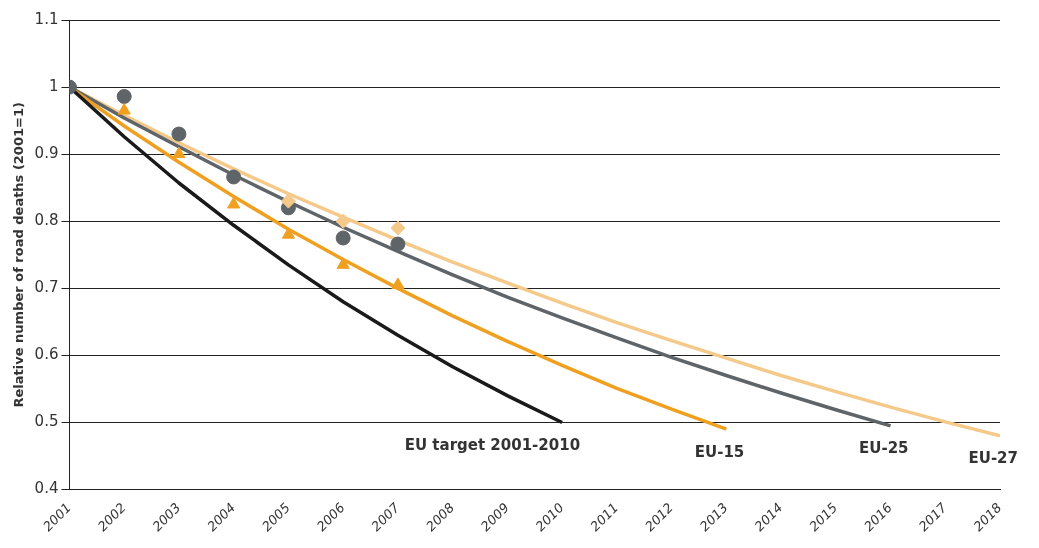 The height and width of the screenshot is (548, 1039). I want to click on y-tick-label: 1.1, so click(46, 18).